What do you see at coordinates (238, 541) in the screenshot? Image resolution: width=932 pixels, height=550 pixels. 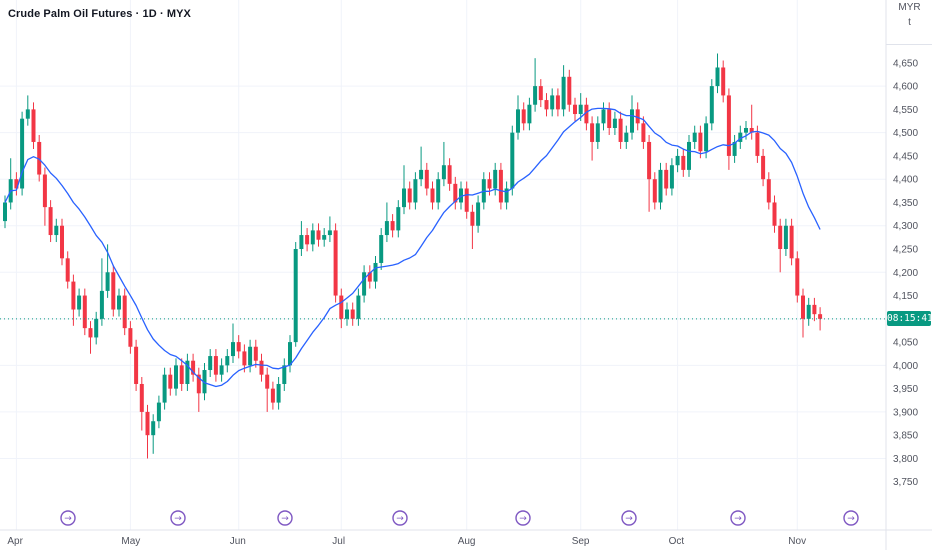 I see `svg-text: Jun` at bounding box center [238, 541].